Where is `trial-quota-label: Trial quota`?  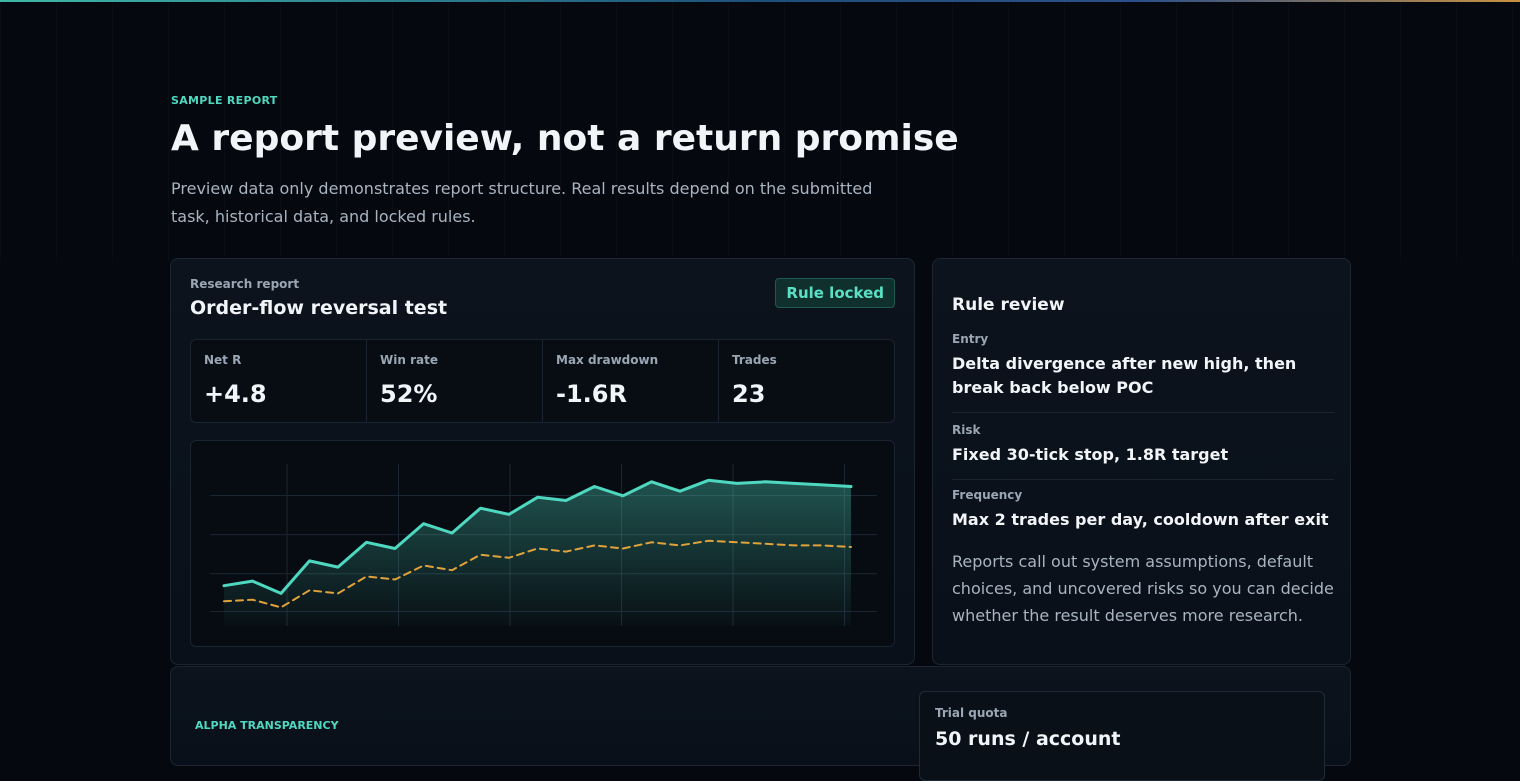 trial-quota-label: Trial quota is located at coordinates (971, 713).